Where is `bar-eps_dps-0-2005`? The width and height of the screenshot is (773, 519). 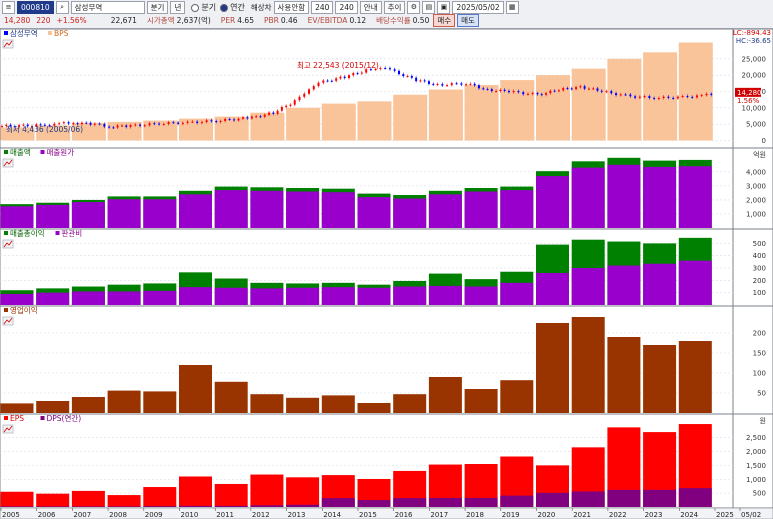
bar-eps_dps-0-2005 is located at coordinates (17, 499).